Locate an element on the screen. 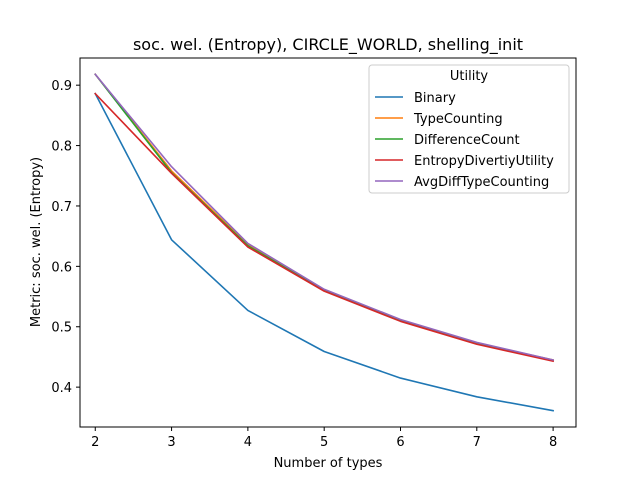  x-axis: 2 3 4 5 6 7 8 is located at coordinates (324, 438).